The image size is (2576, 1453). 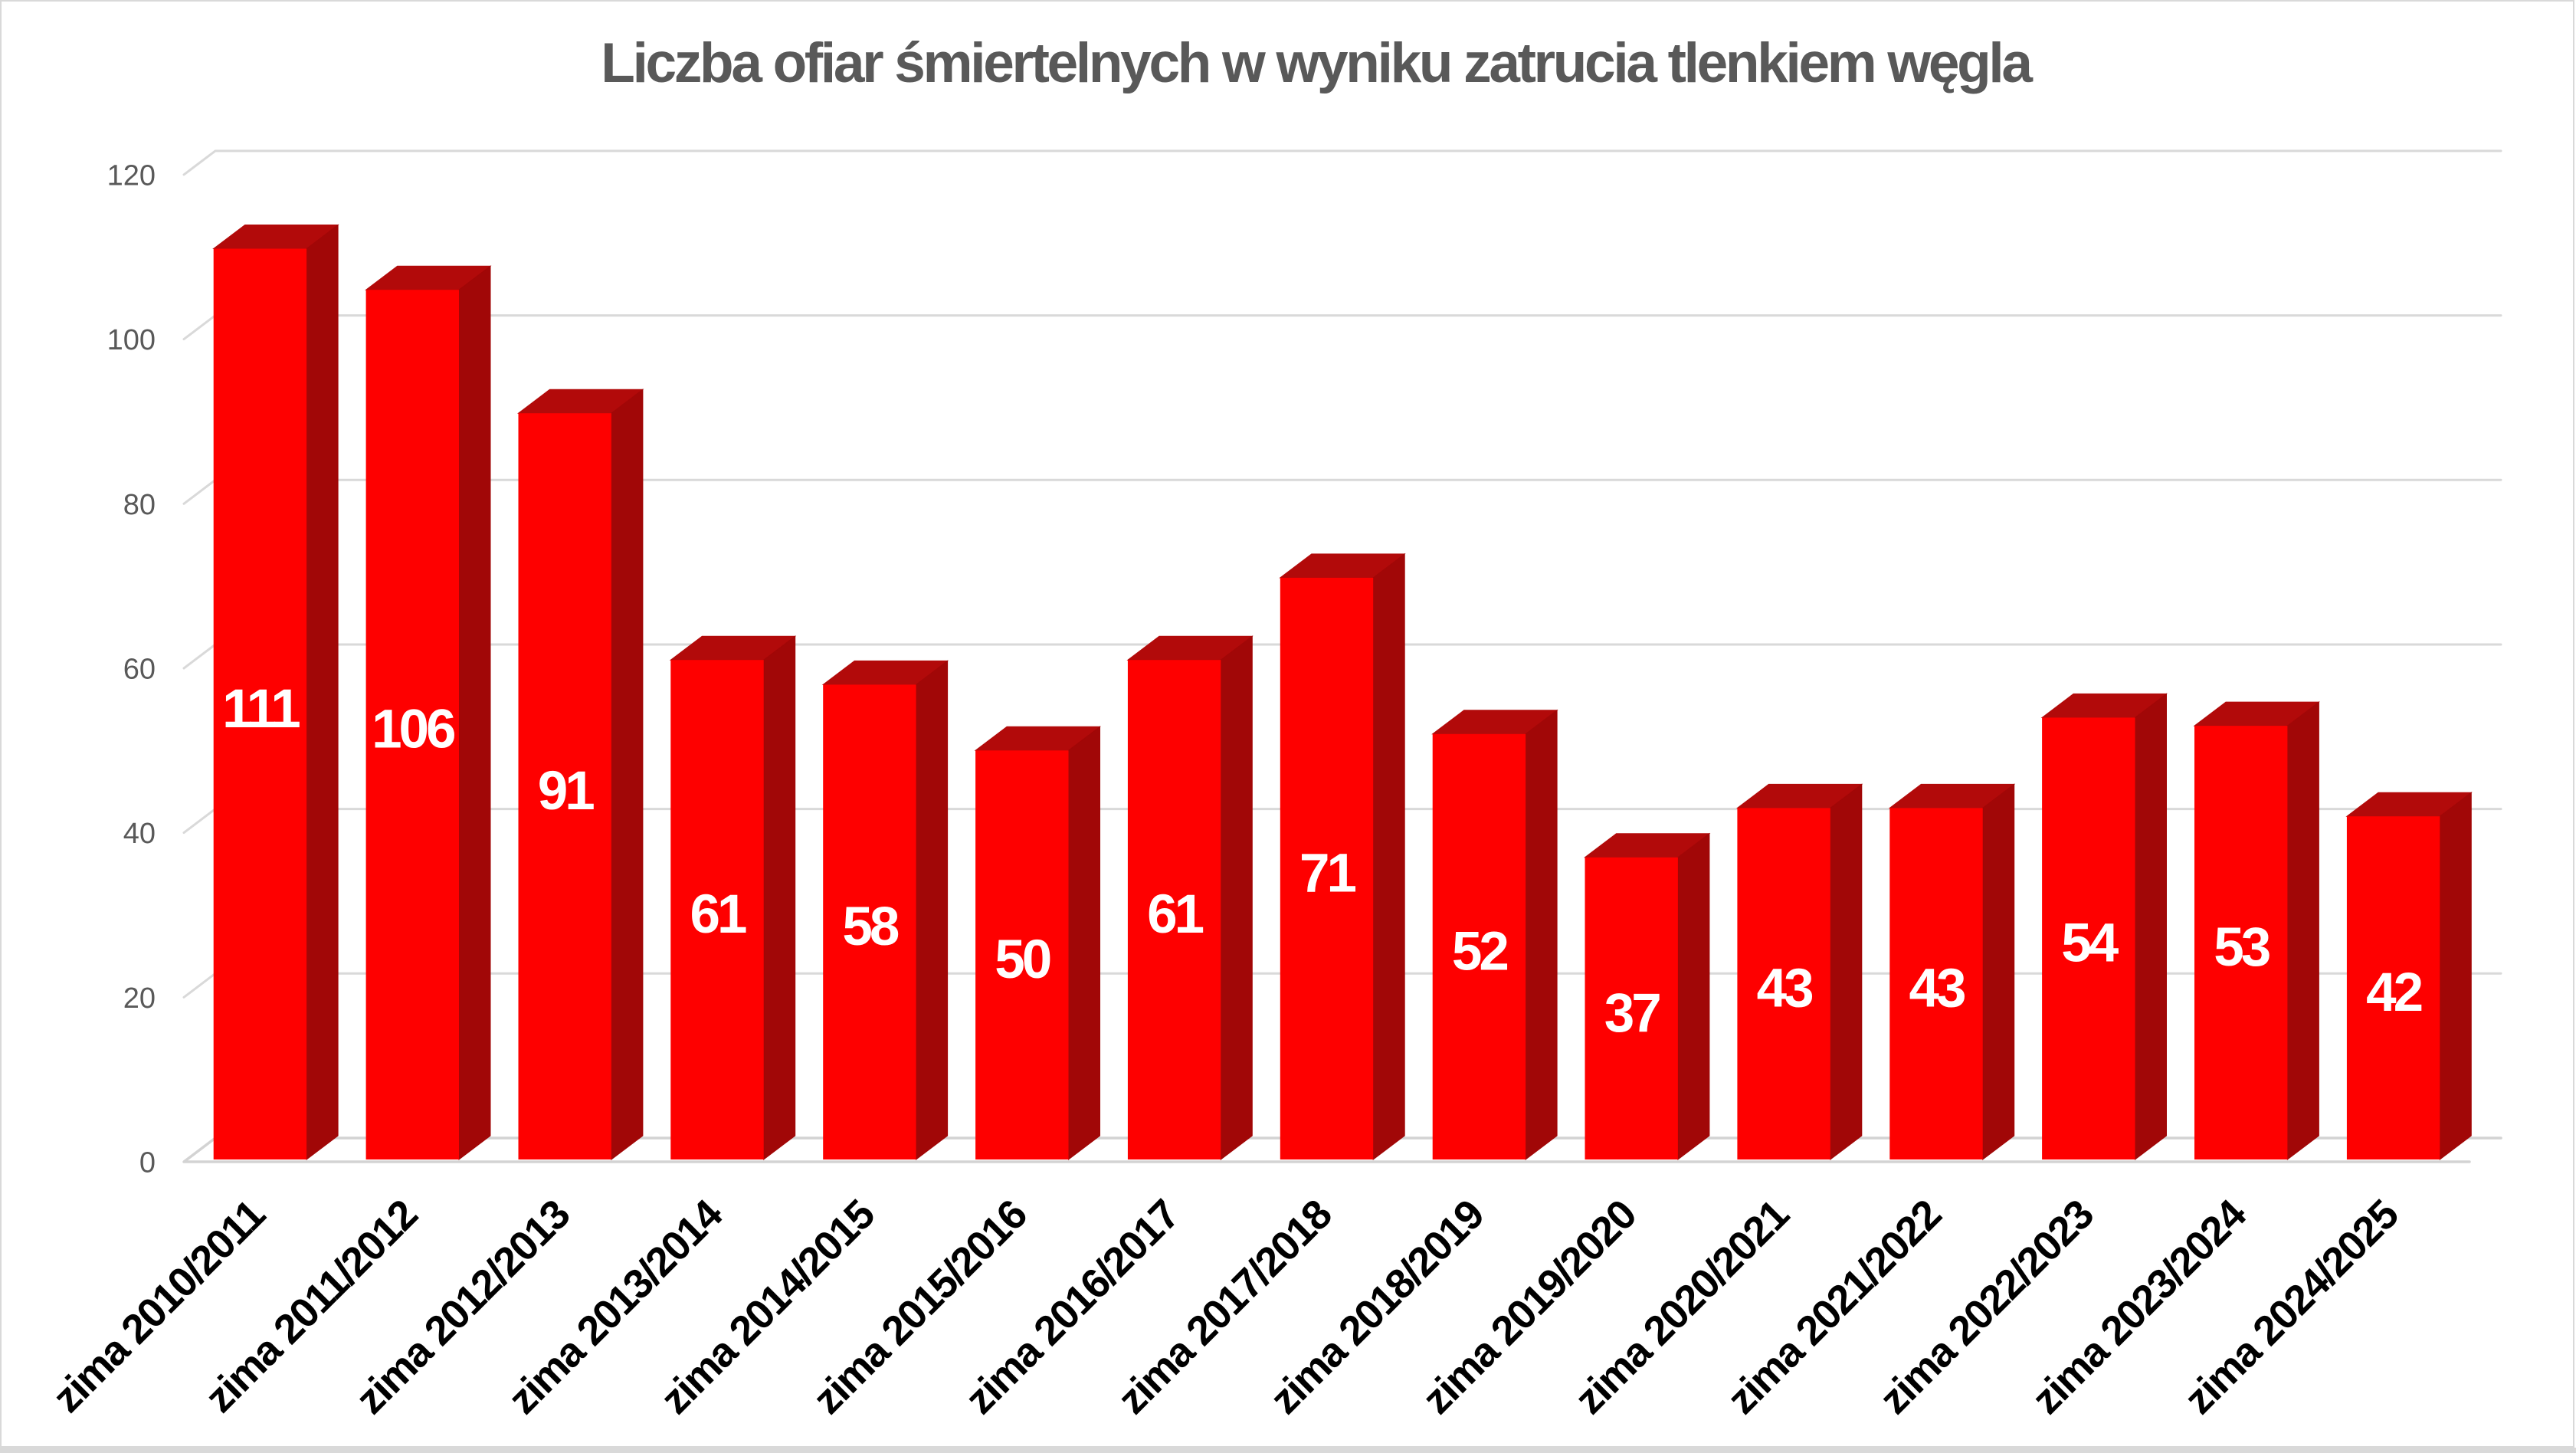 I want to click on svg-text: 54, so click(x=2090, y=943).